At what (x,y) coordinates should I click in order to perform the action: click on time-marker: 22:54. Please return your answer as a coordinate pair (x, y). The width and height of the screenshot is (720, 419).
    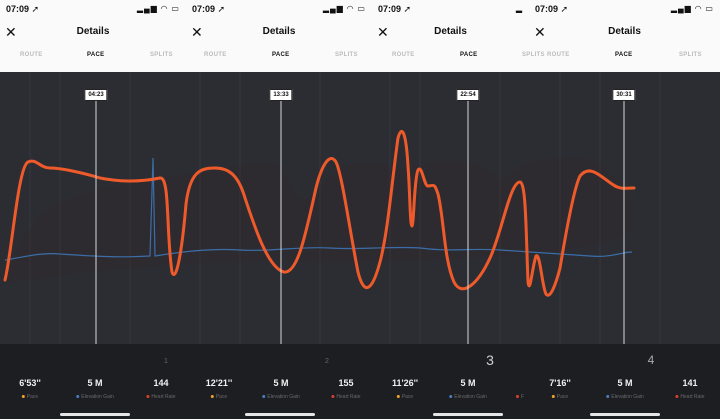
    Looking at the image, I should click on (468, 95).